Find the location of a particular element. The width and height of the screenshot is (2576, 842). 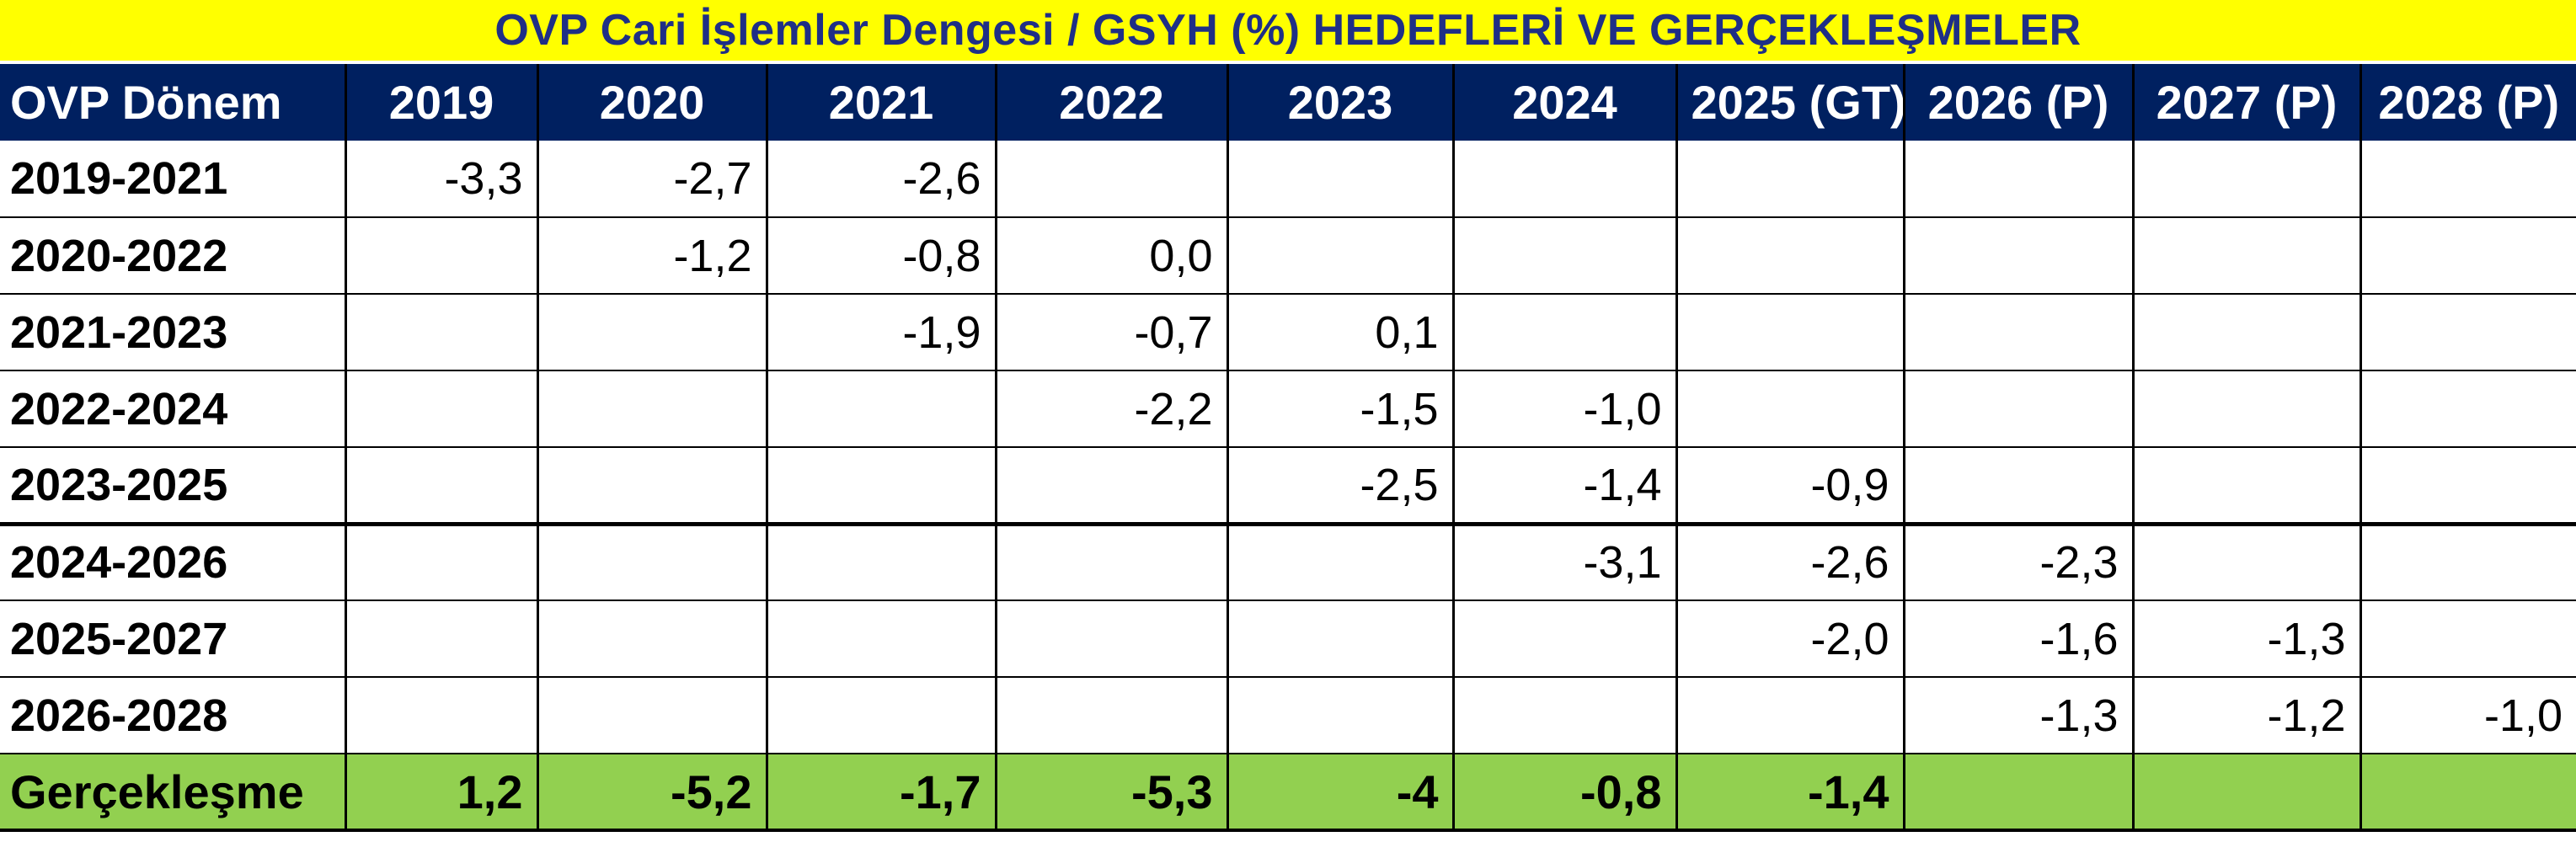

table-cell: -0,9 is located at coordinates (1790, 486).